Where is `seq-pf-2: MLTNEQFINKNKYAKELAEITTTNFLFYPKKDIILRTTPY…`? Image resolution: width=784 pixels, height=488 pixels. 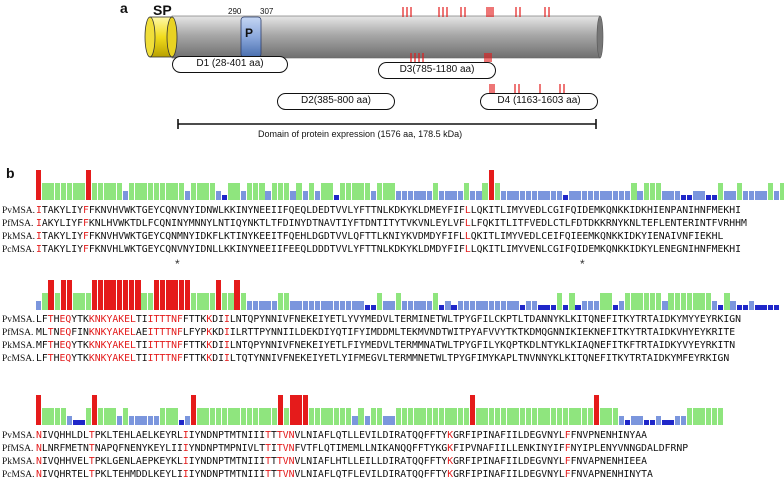 seq-pf-2: MLTNEQFINKNKYAKELAEITTTNFLFYPKKDIILRTTPY… is located at coordinates (386, 332).